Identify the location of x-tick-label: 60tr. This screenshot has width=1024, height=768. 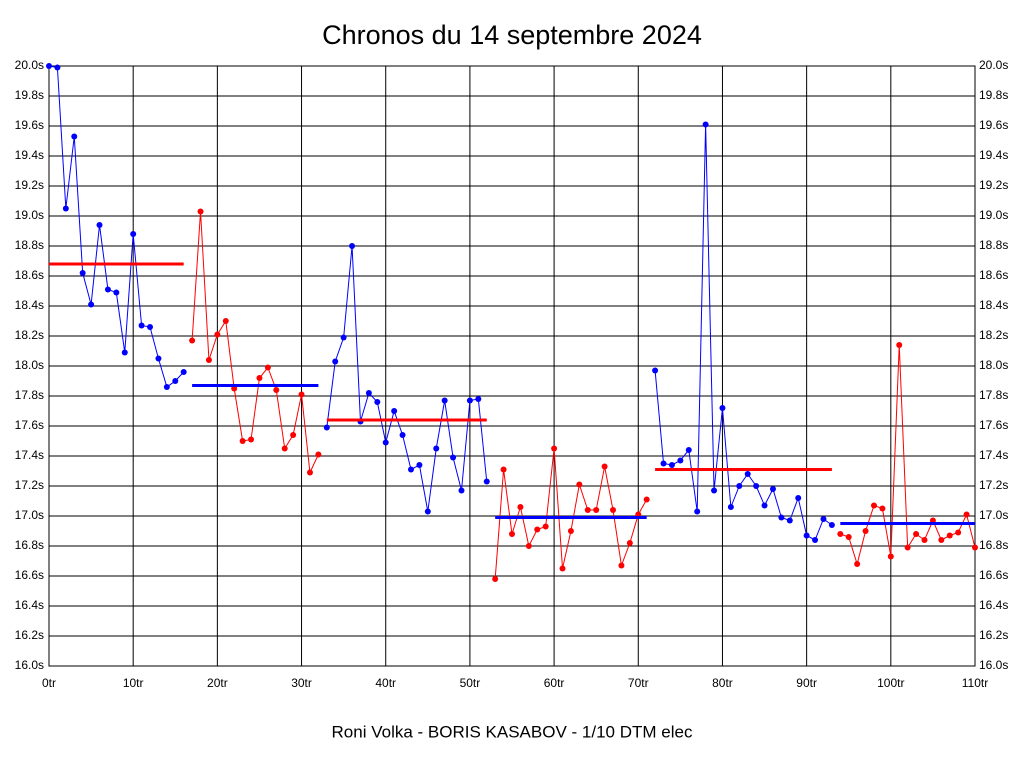
(554, 683).